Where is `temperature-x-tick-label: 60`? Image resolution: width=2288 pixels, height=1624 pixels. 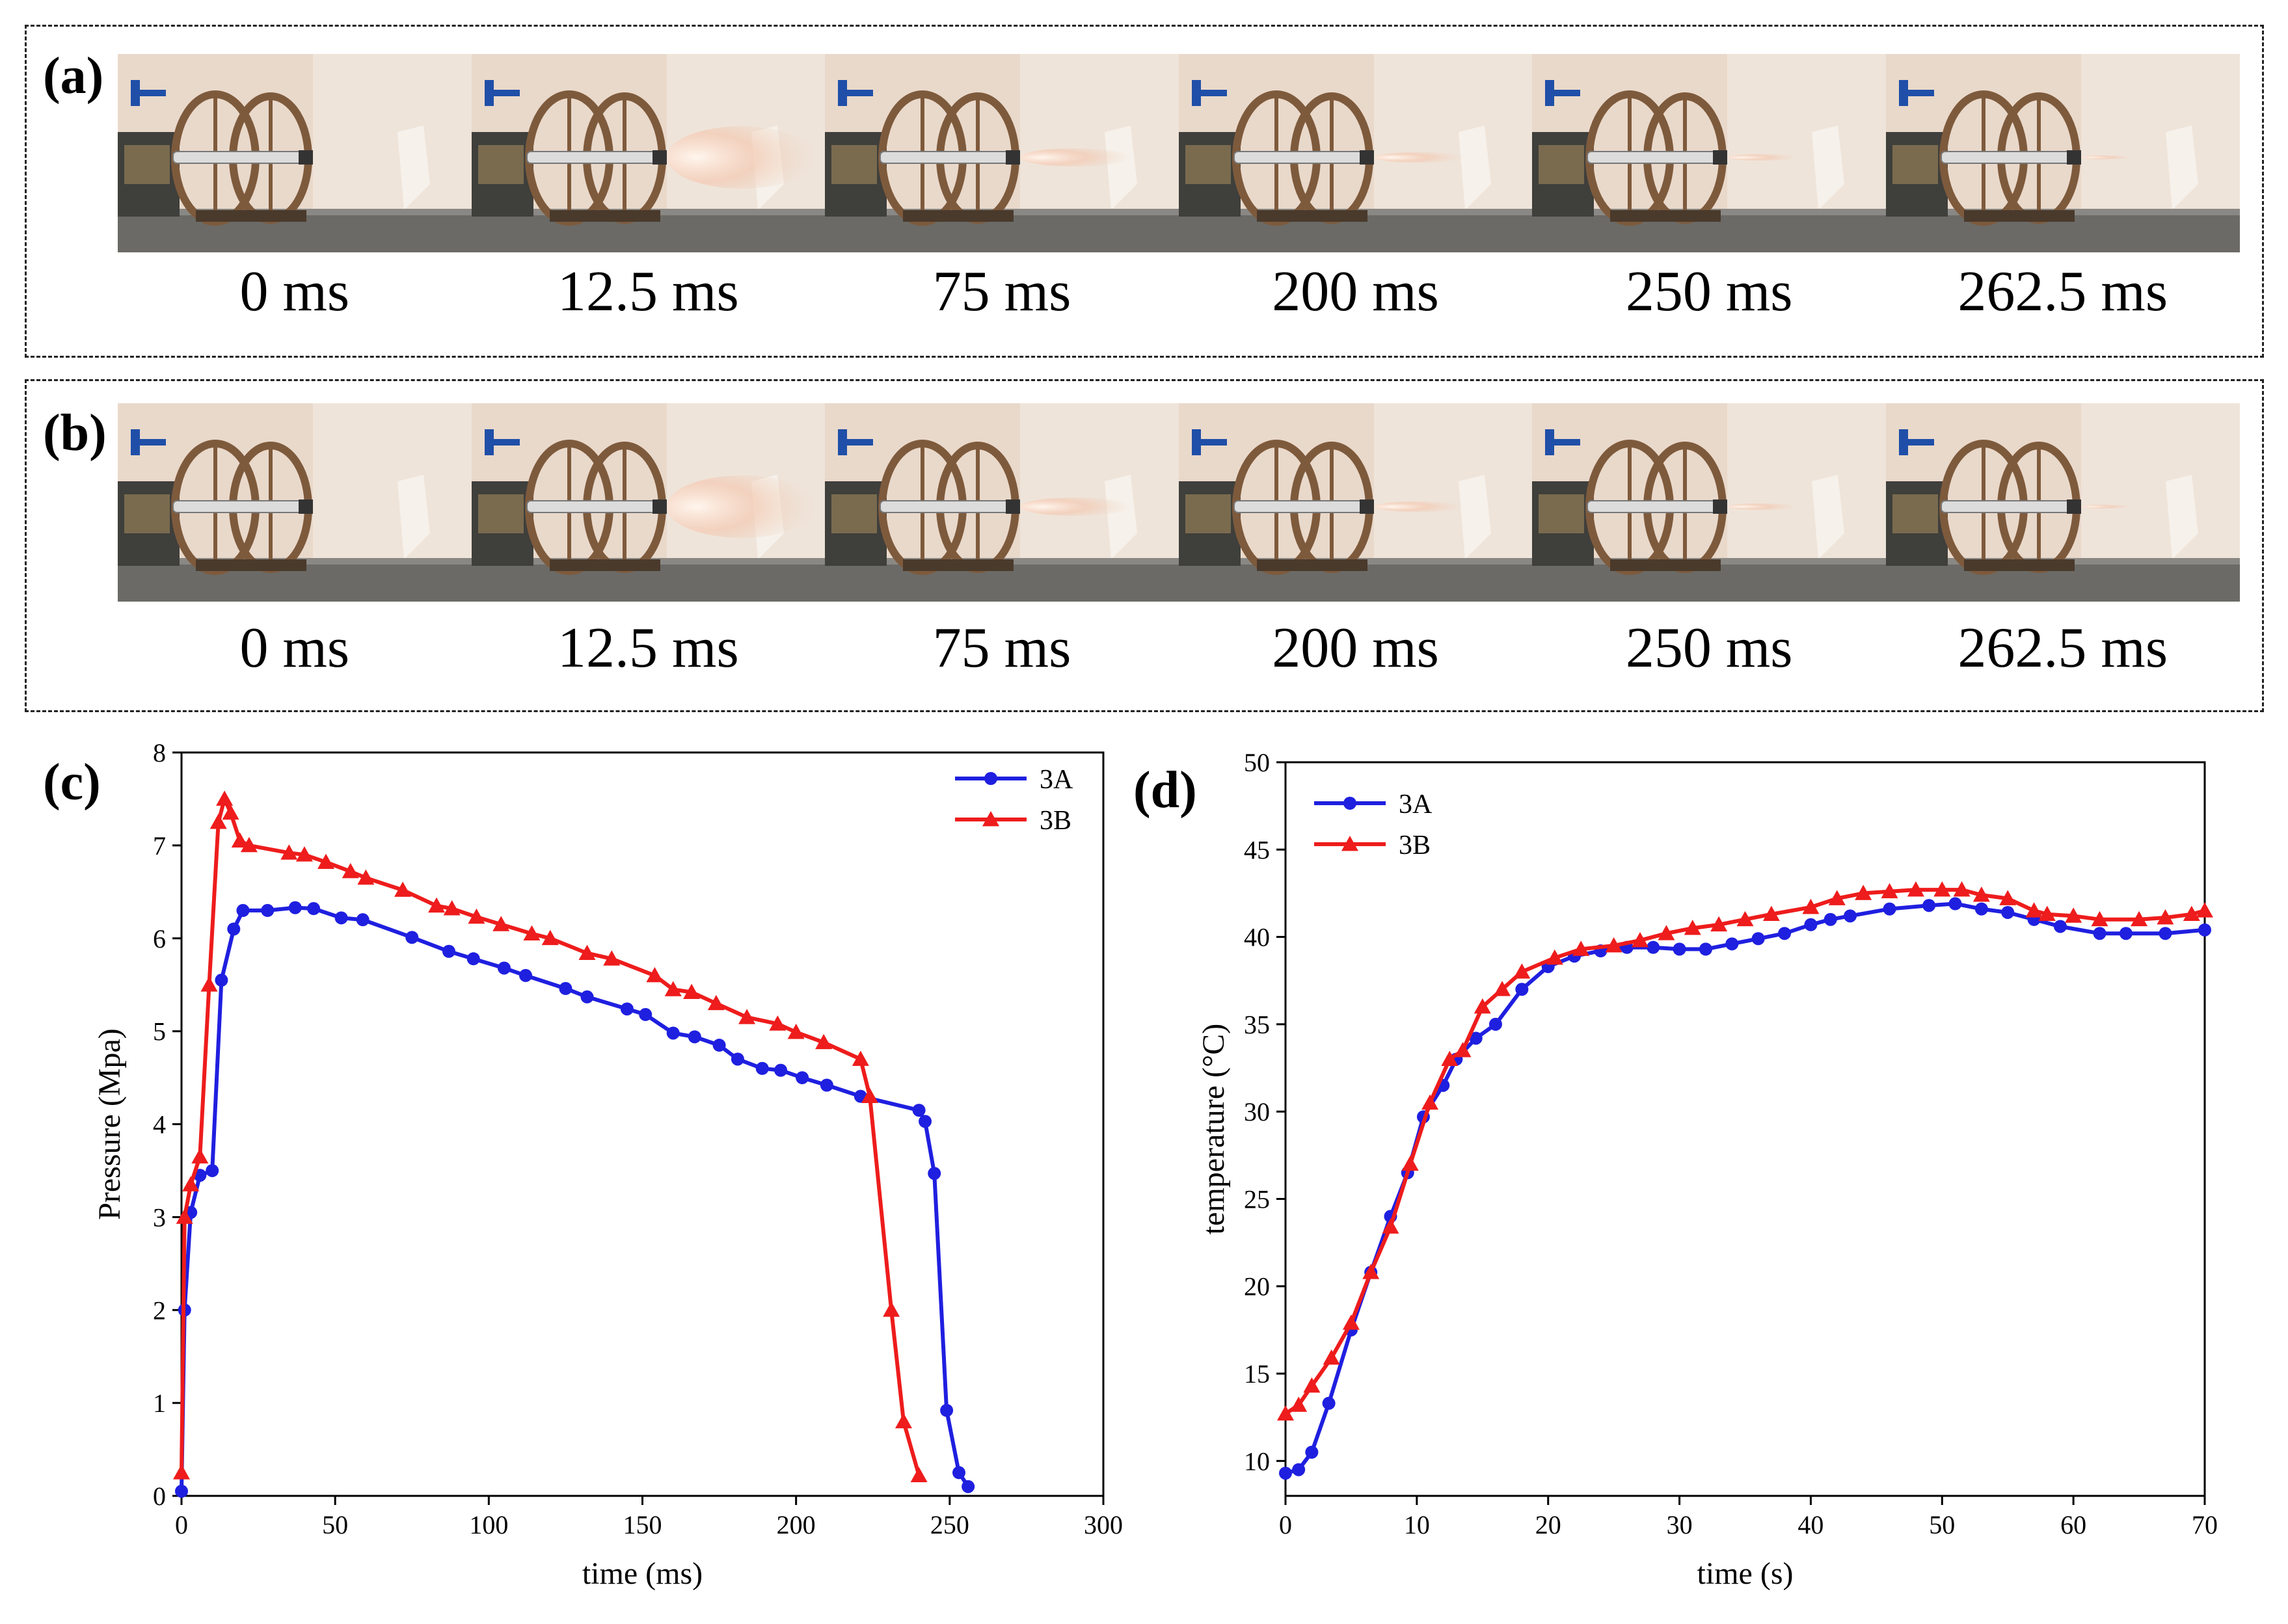 temperature-x-tick-label: 60 is located at coordinates (2073, 1524).